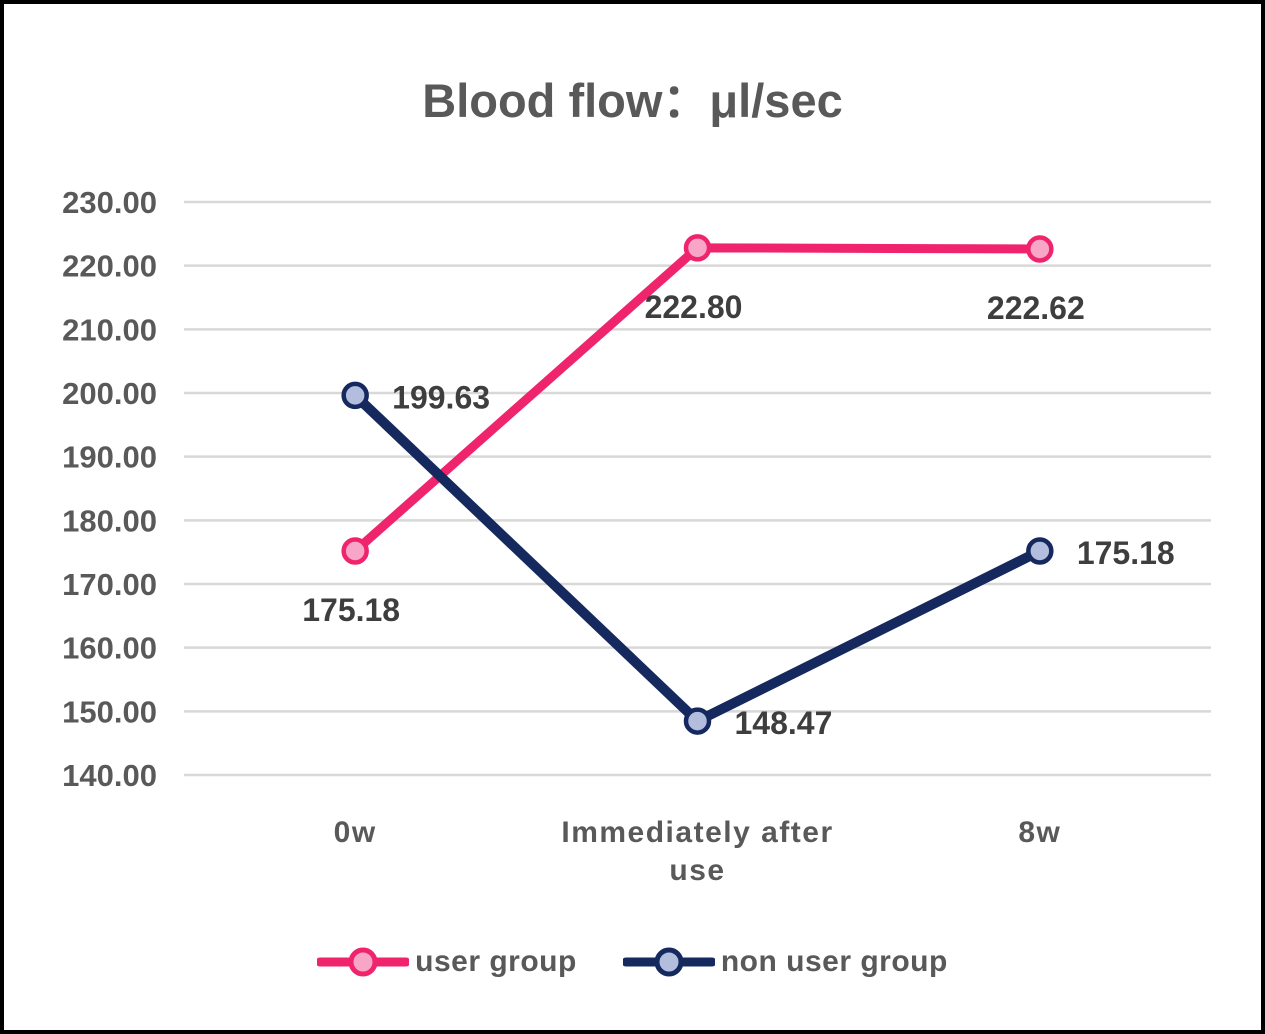 Image resolution: width=1265 pixels, height=1034 pixels. Describe the element at coordinates (694, 307) in the screenshot. I see `data-label: 222.80` at that location.